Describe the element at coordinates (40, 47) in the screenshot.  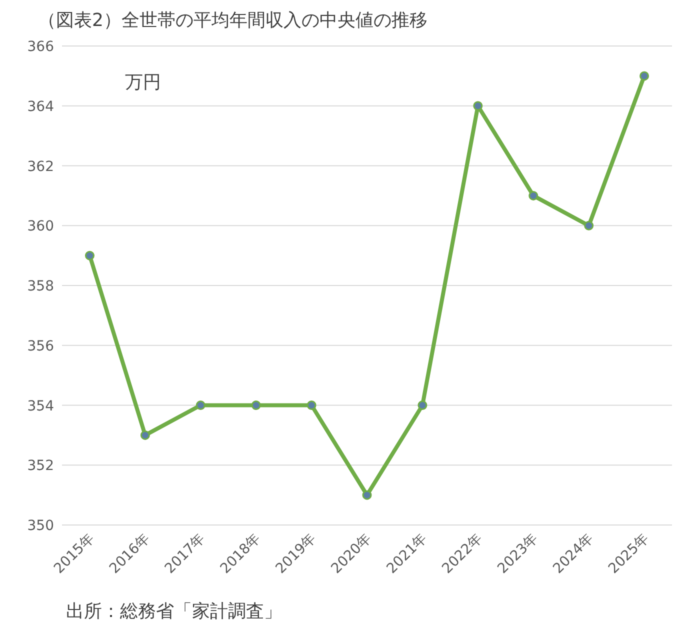
I see `y-tick-label: 366` at that location.